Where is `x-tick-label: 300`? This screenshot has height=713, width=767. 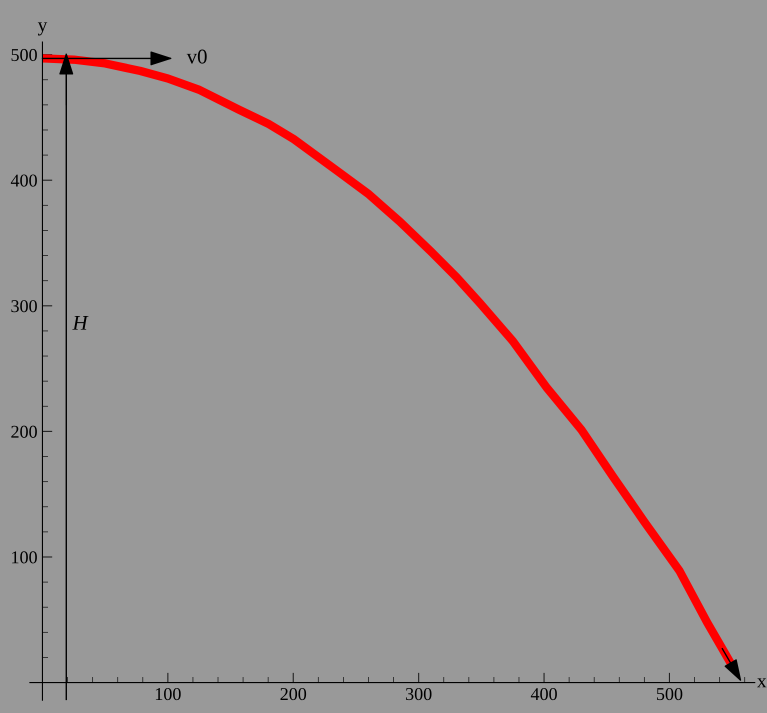 x-tick-label: 300 is located at coordinates (419, 694).